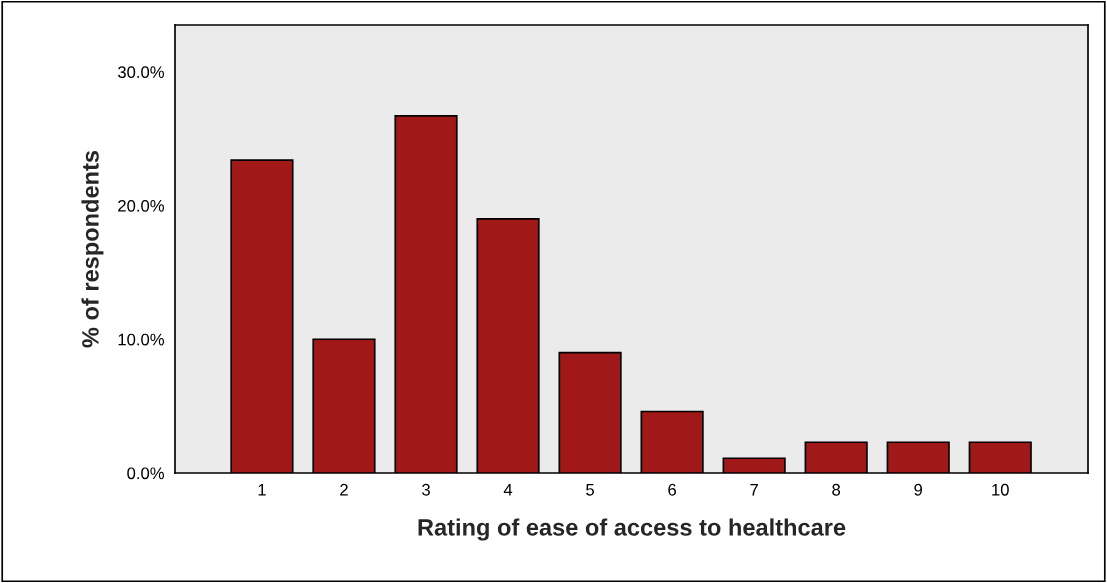  I want to click on x-tick-label: 5, so click(590, 490).